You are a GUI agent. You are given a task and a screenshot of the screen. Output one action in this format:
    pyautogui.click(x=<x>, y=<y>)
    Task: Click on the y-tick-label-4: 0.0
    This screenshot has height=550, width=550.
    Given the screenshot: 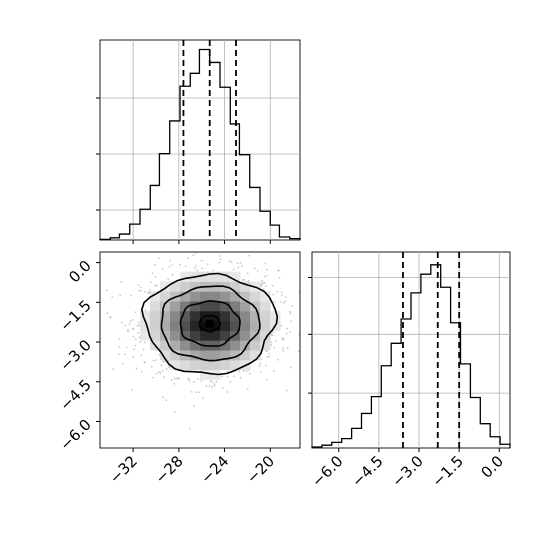 What is the action you would take?
    pyautogui.click(x=80, y=272)
    